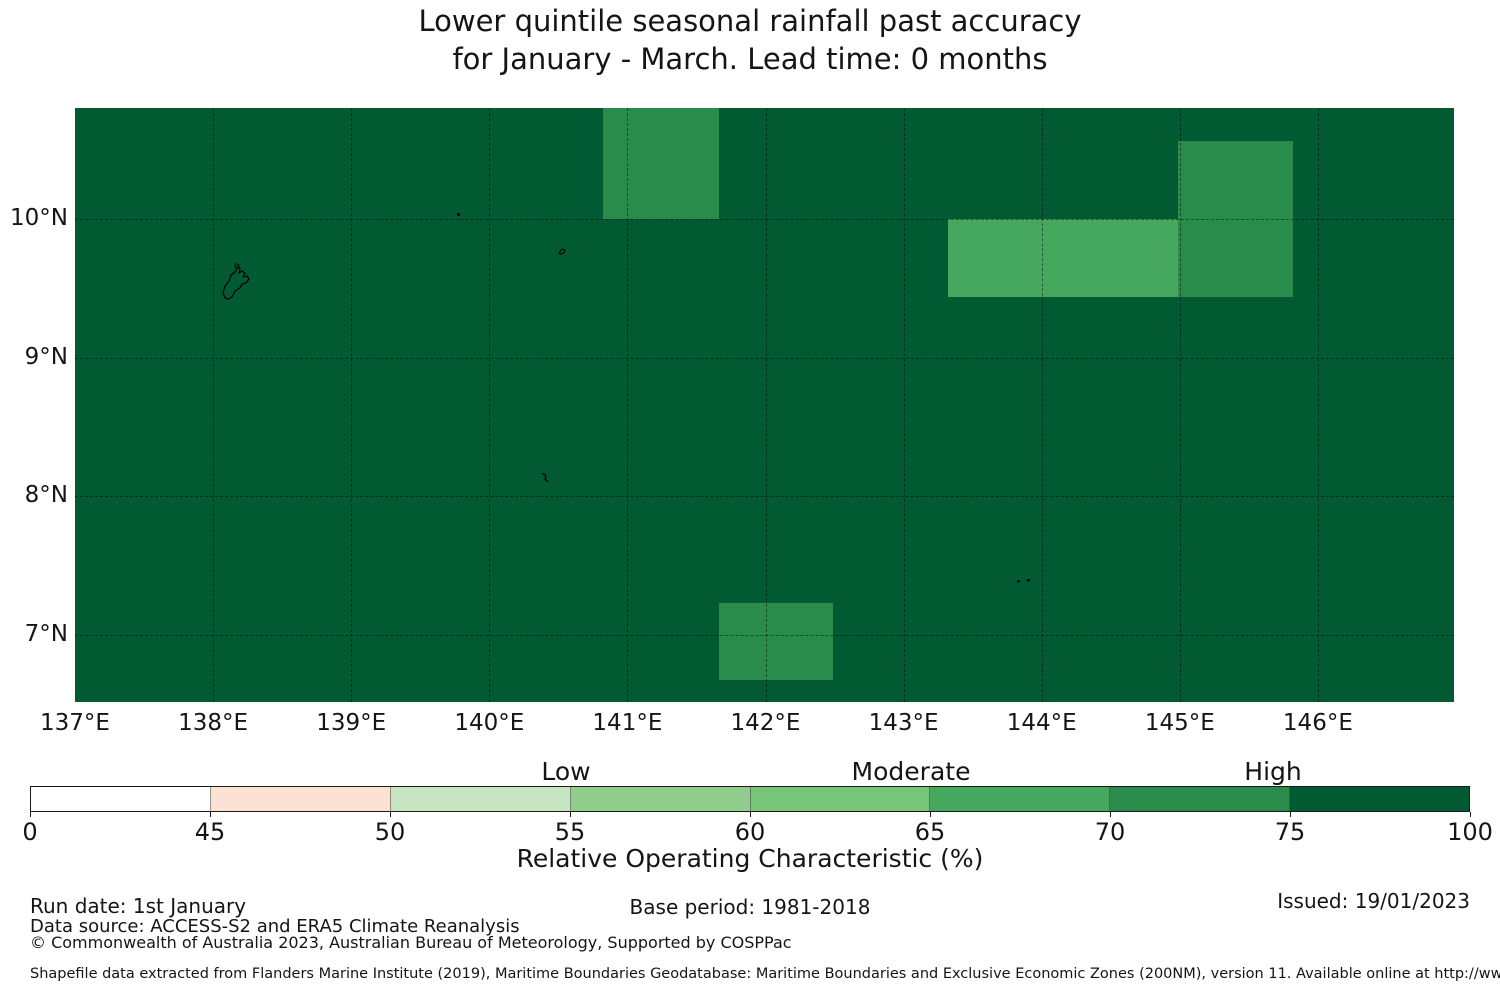 The image size is (1500, 990). Describe the element at coordinates (138, 906) in the screenshot. I see `footer-run-date: Run date: 1st January` at that location.